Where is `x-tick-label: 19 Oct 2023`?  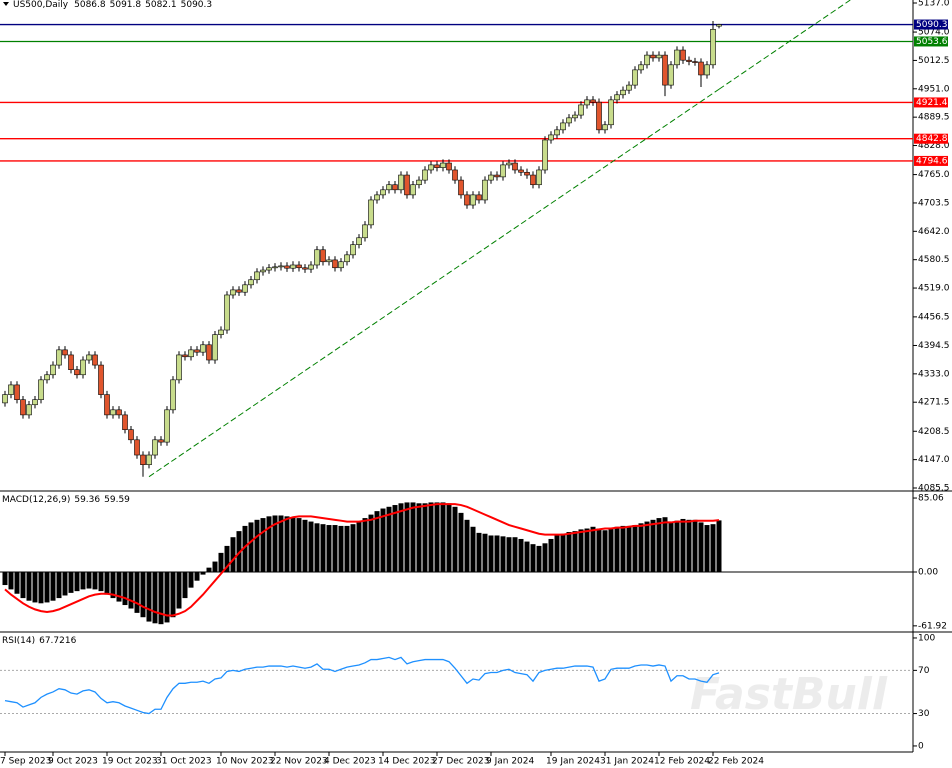 x-tick-label: 19 Oct 2023 is located at coordinates (130, 762).